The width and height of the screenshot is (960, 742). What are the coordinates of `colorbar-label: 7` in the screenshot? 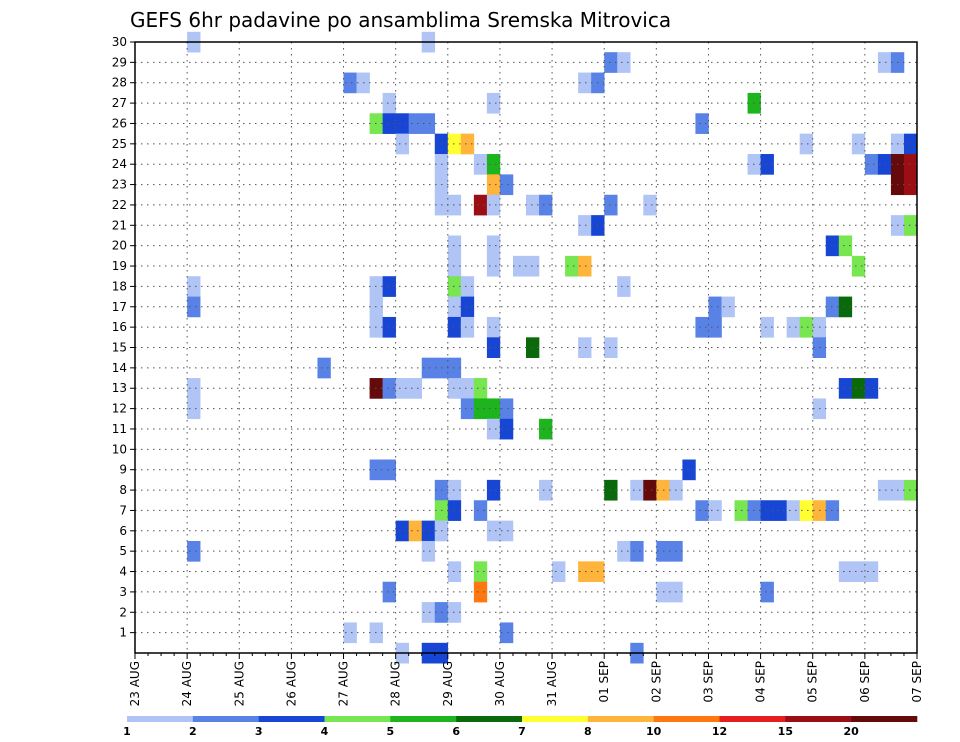 It's located at (522, 731).